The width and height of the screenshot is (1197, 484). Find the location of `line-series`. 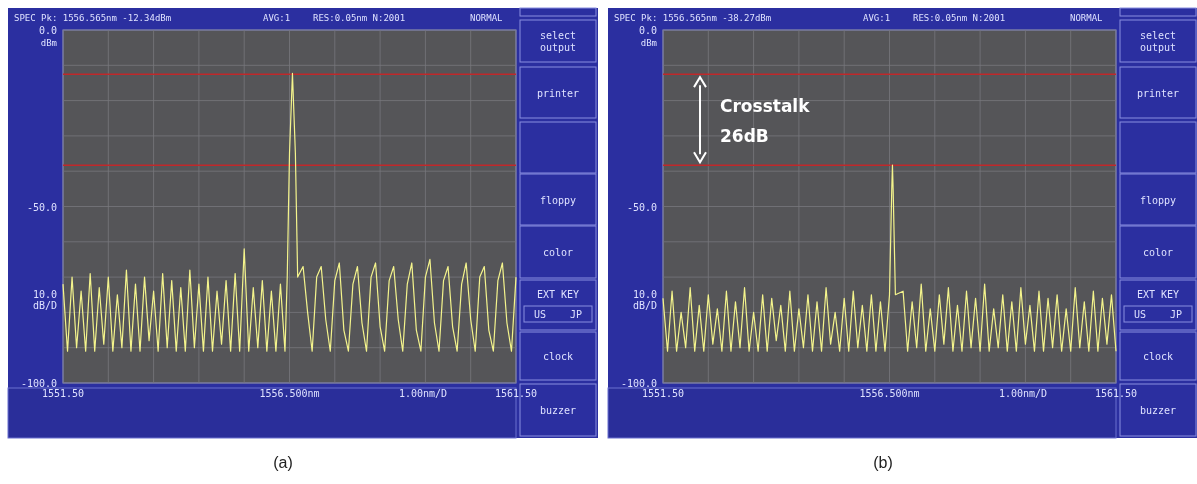

line-series is located at coordinates (889, 258).